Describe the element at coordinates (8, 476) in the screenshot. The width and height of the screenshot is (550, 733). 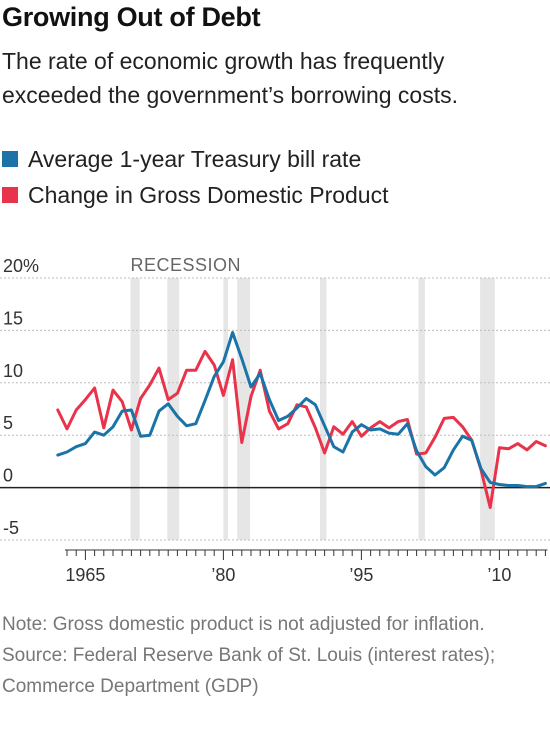
I see `y-tick-label-4: 0` at that location.